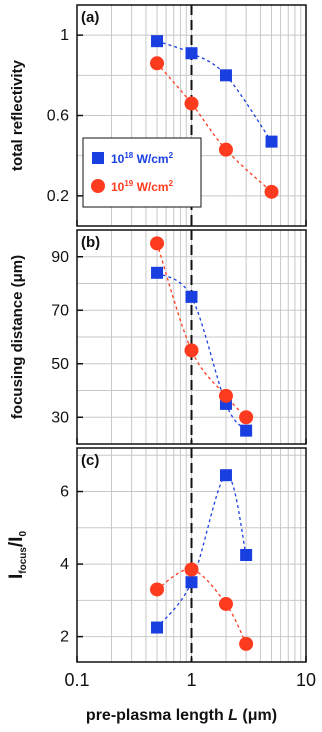  I want to click on legend-marker-circle, so click(98, 186).